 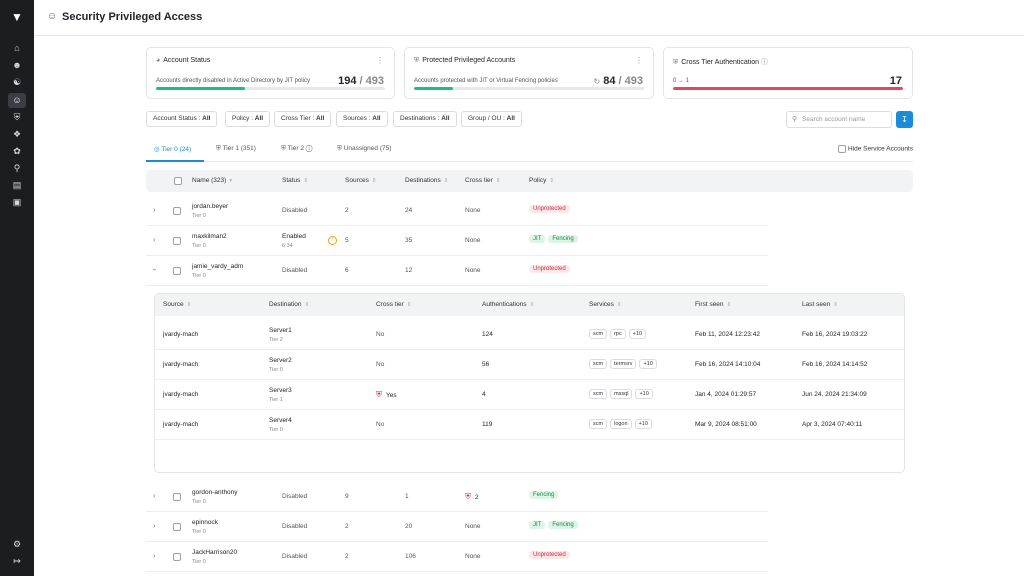 What do you see at coordinates (303, 119) in the screenshot?
I see `filter-cross-tier: Cross Tier : All` at bounding box center [303, 119].